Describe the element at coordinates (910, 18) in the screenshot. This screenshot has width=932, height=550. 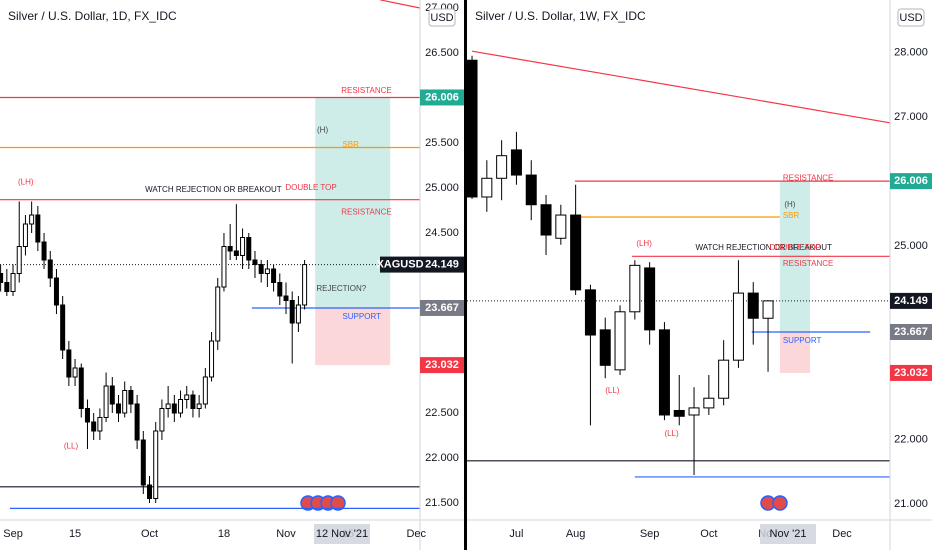
I see `currency-label: USD` at that location.